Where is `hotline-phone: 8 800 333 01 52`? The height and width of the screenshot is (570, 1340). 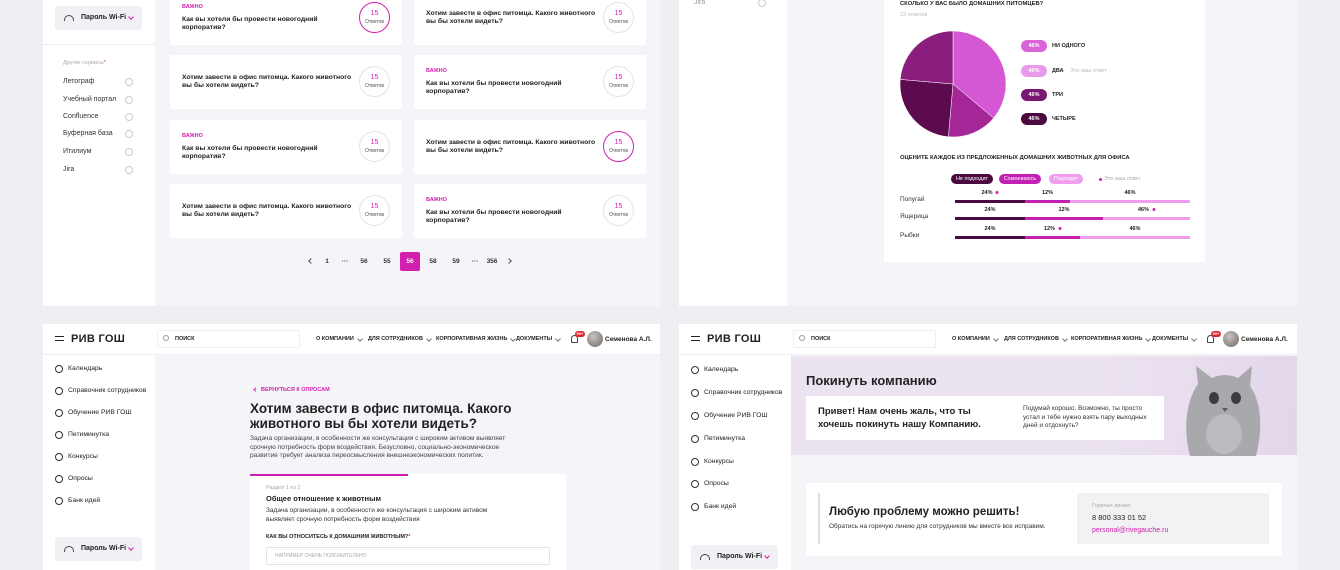 hotline-phone: 8 800 333 01 52 is located at coordinates (1119, 517).